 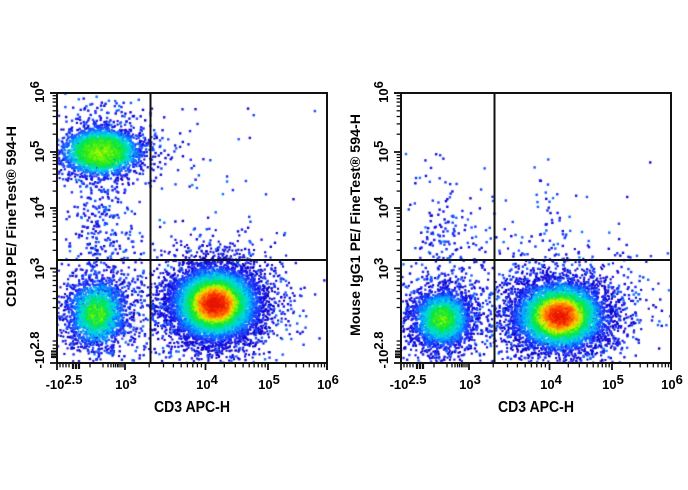 What do you see at coordinates (133, 329) in the screenshot?
I see `svg-text: Fin` at bounding box center [133, 329].